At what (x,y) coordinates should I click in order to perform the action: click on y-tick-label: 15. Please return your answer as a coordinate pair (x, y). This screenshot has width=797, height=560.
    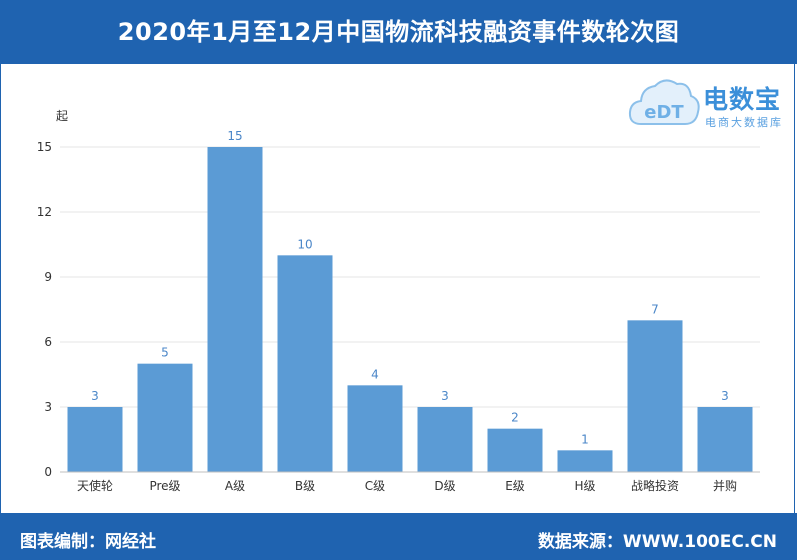
    Looking at the image, I should click on (44, 147).